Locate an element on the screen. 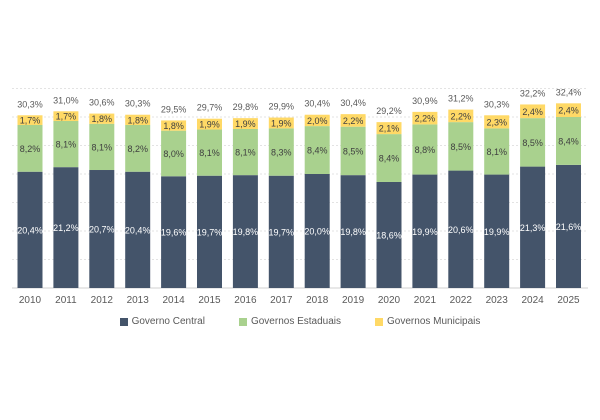 This screenshot has height=420, width=600. total-label: 30,4% is located at coordinates (317, 104).